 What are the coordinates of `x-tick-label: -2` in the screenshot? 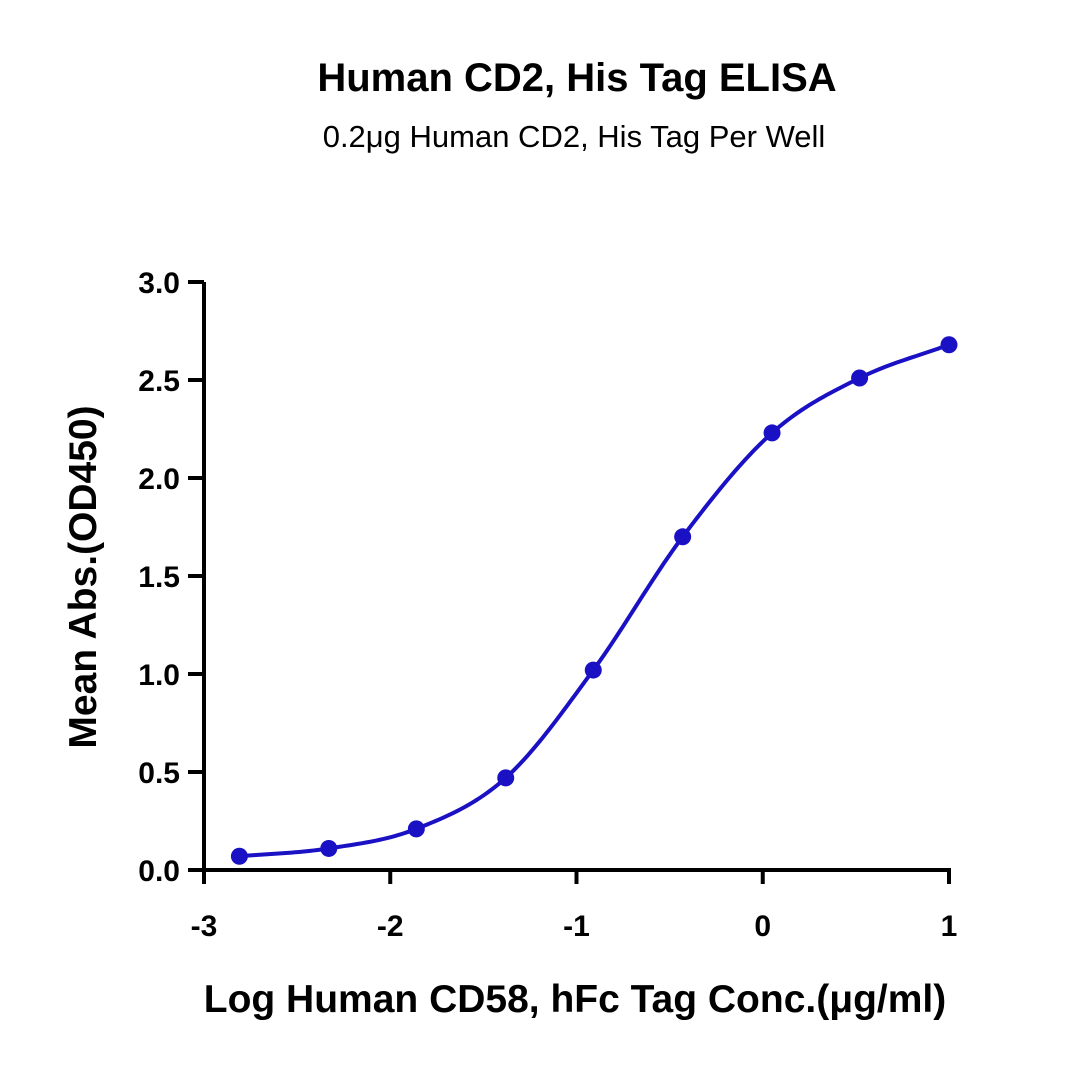 It's located at (390, 926).